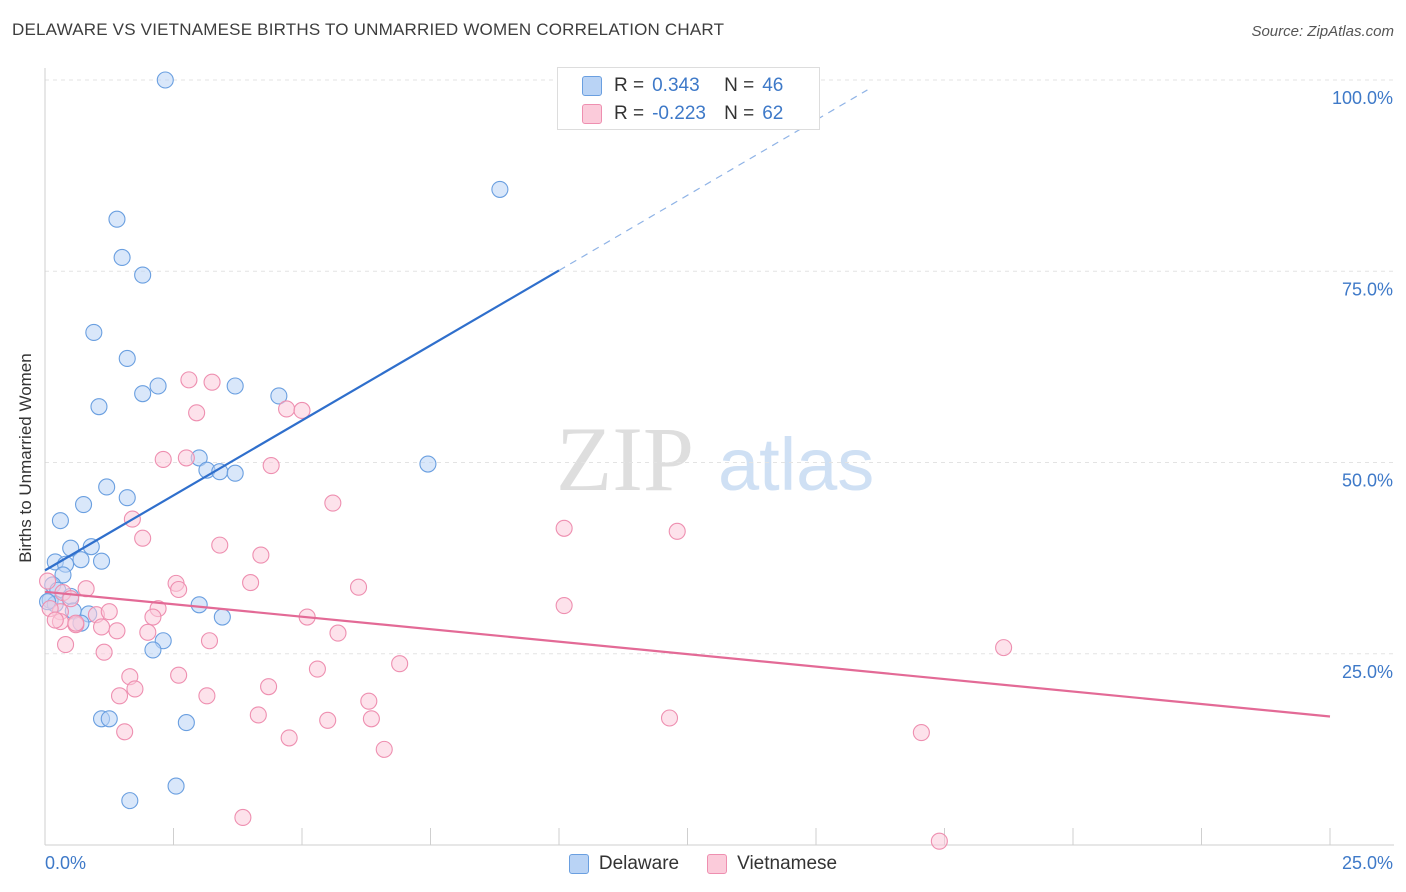 This screenshot has height=892, width=1406. I want to click on delaware-r-value: 0.343, so click(676, 85).